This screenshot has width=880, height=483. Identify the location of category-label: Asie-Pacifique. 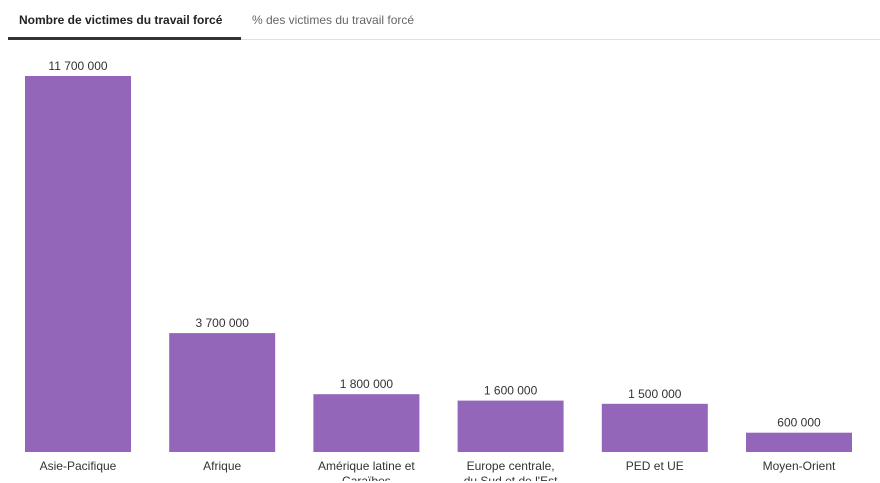
(78, 466).